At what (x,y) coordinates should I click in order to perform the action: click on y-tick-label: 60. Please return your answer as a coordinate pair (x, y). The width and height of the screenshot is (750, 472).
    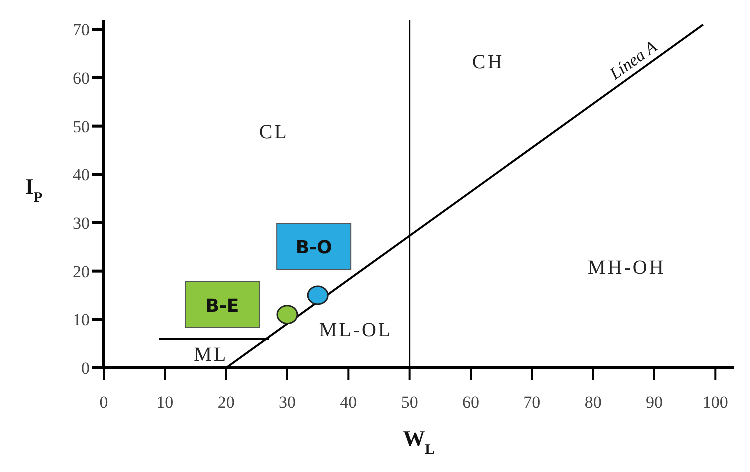
    Looking at the image, I should click on (81, 78).